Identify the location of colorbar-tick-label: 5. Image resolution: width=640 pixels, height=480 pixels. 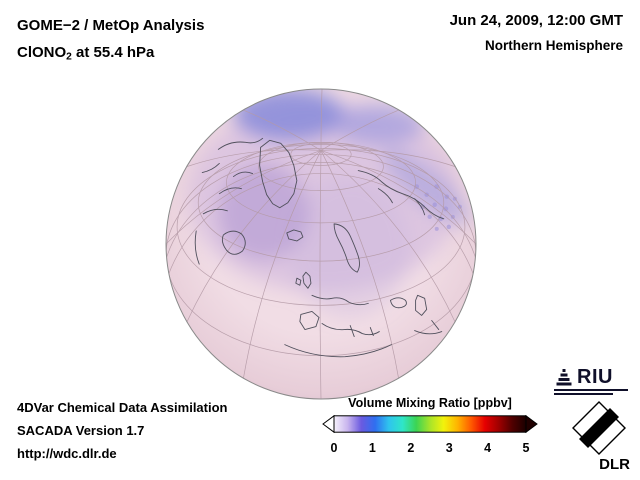
(526, 448).